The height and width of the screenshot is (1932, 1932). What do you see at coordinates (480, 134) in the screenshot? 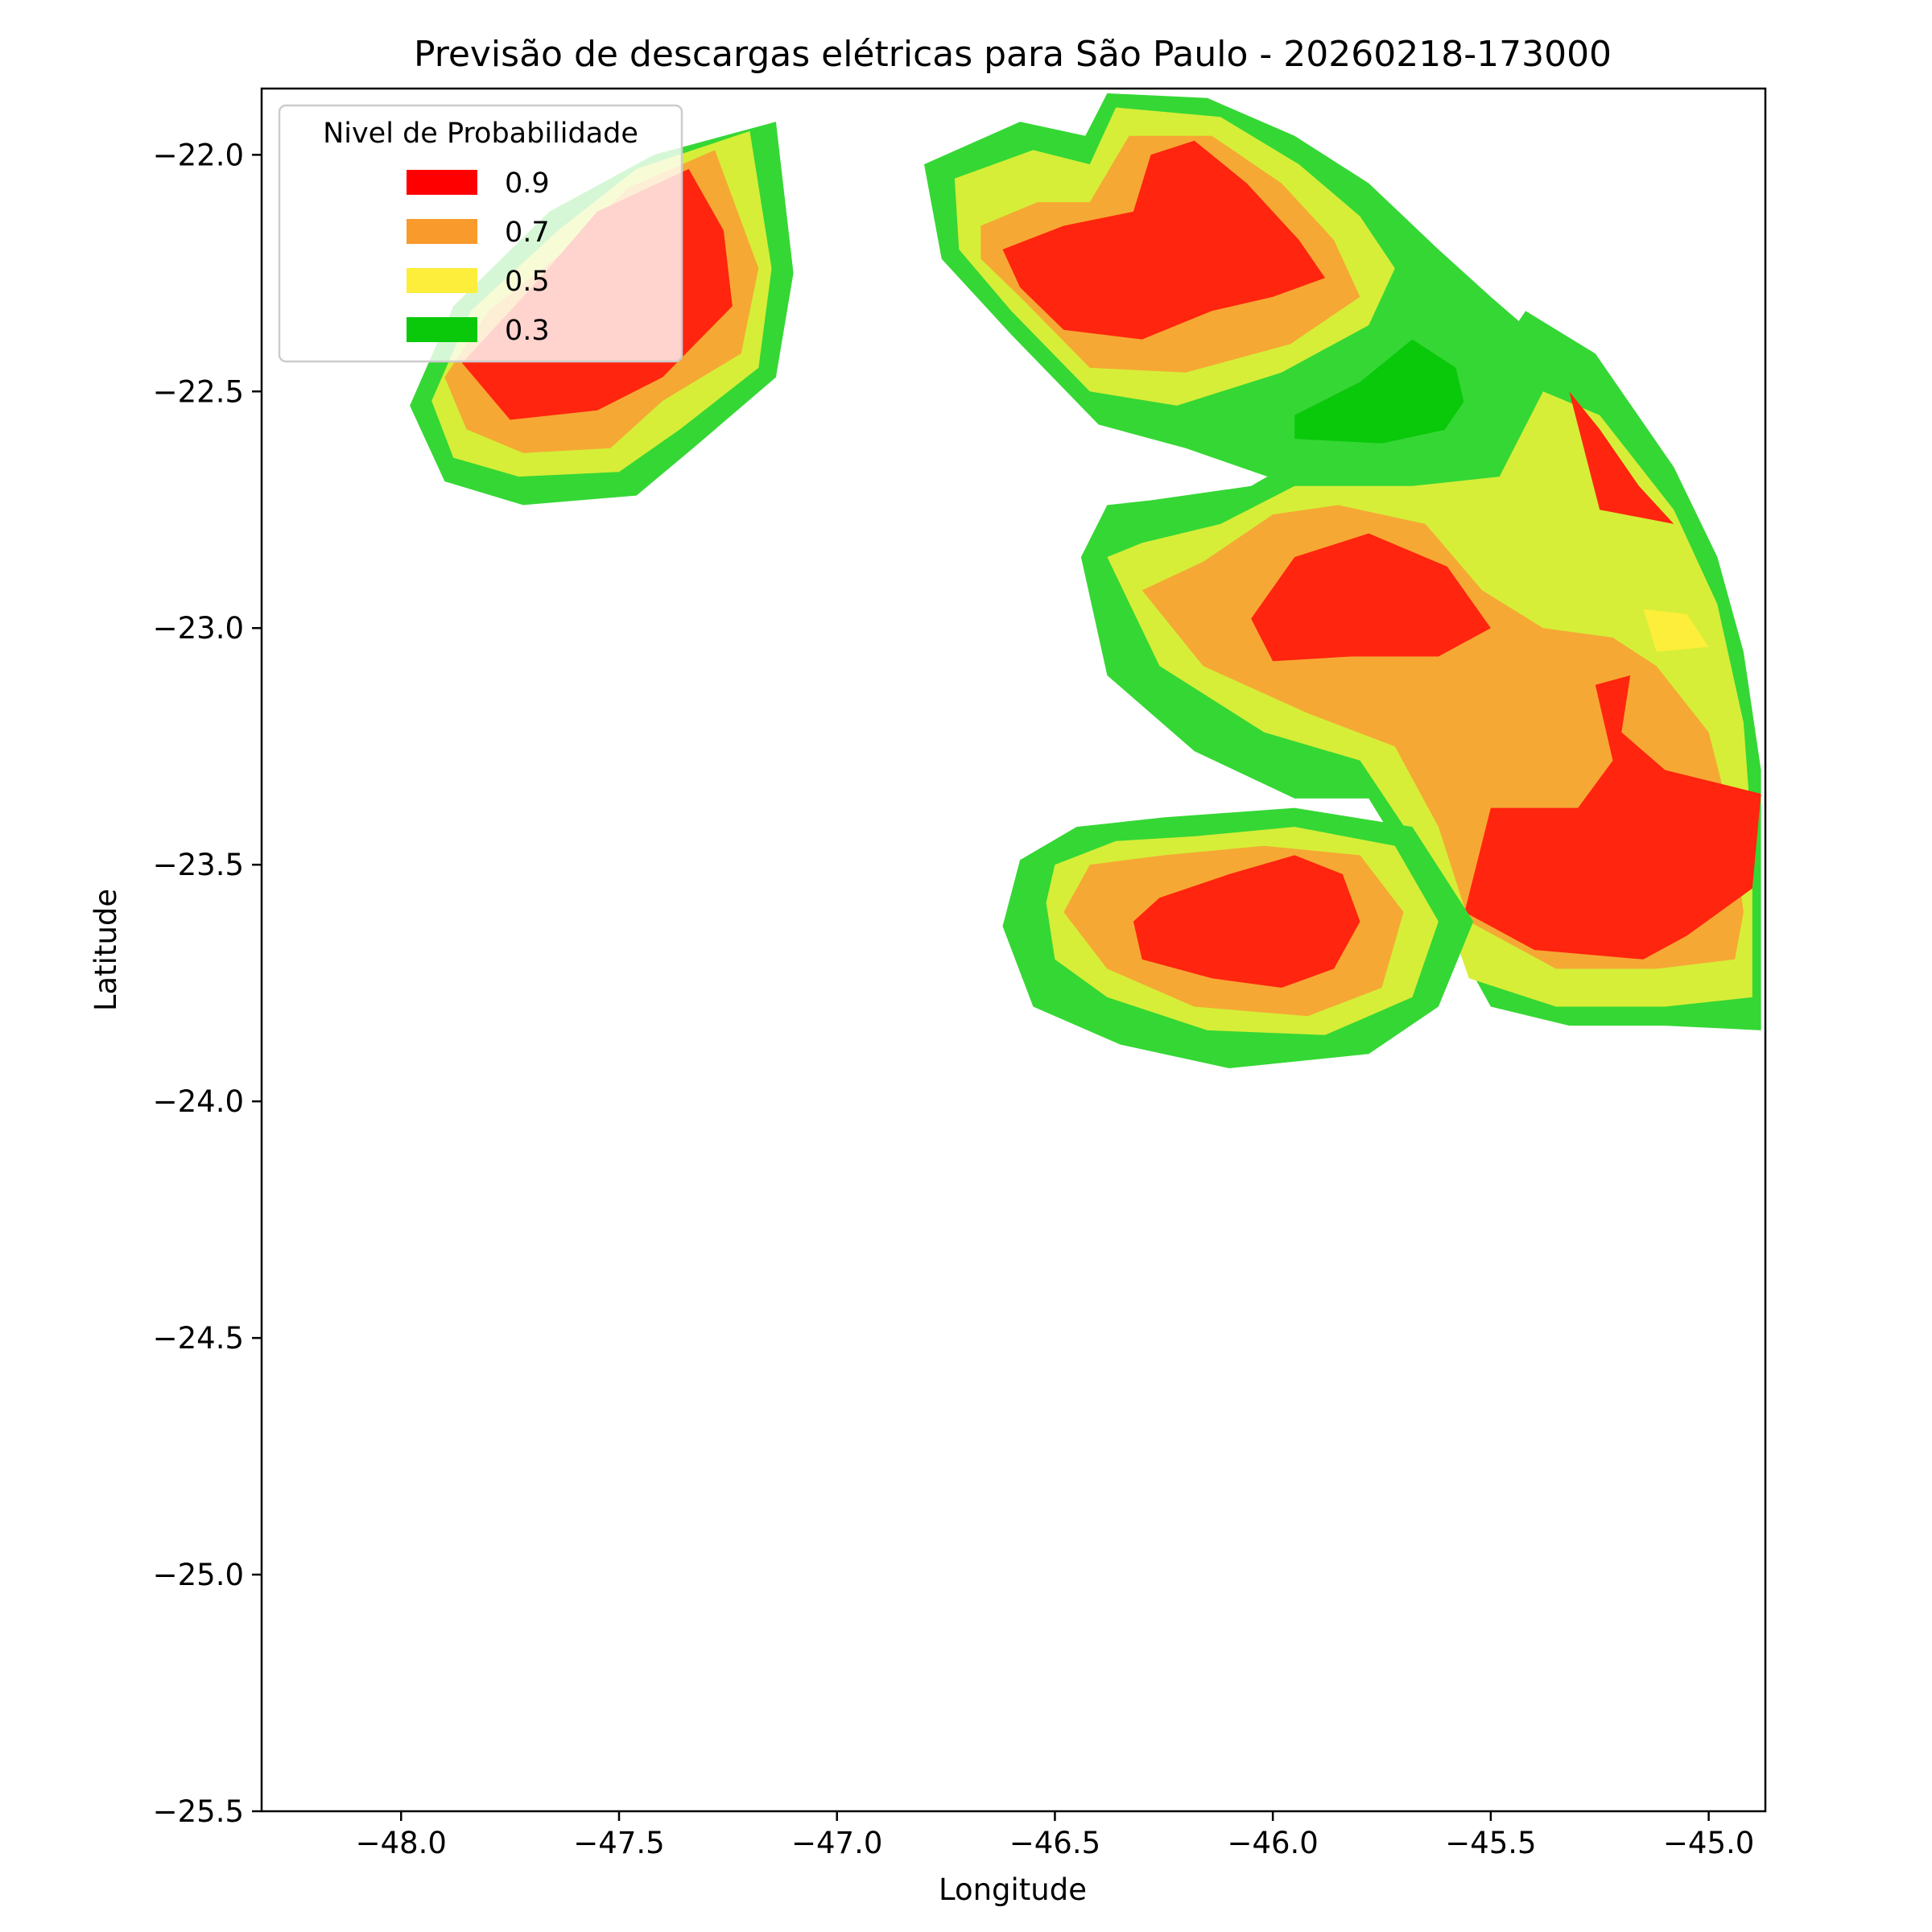
I see `legend-title: Nivel de Probabilidade` at bounding box center [480, 134].